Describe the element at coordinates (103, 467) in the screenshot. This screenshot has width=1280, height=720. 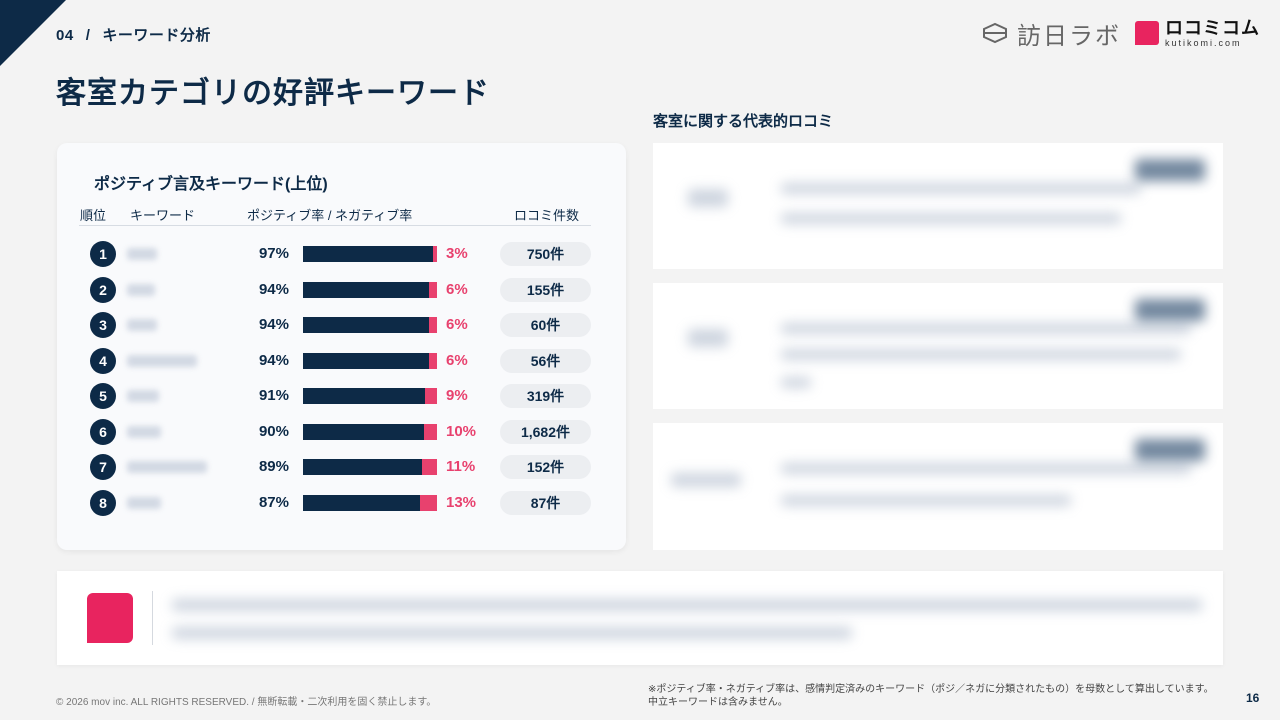
I see `rank-badge: 7` at that location.